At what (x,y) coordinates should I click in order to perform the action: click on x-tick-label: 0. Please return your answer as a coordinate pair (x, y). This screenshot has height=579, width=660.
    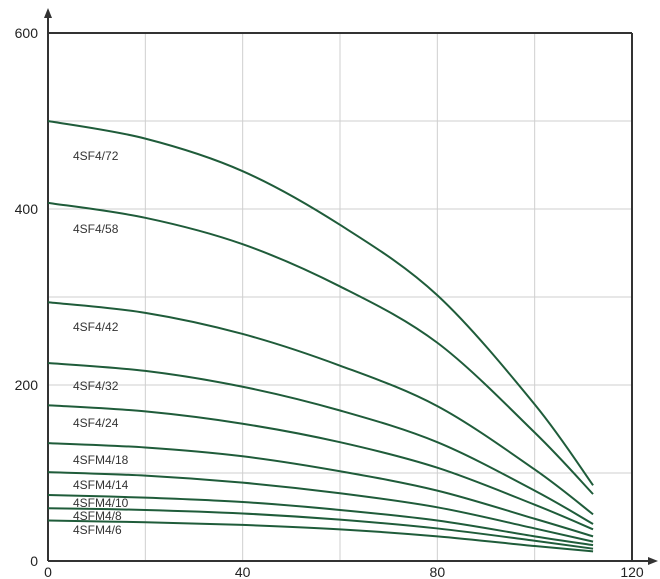
    Looking at the image, I should click on (48, 571).